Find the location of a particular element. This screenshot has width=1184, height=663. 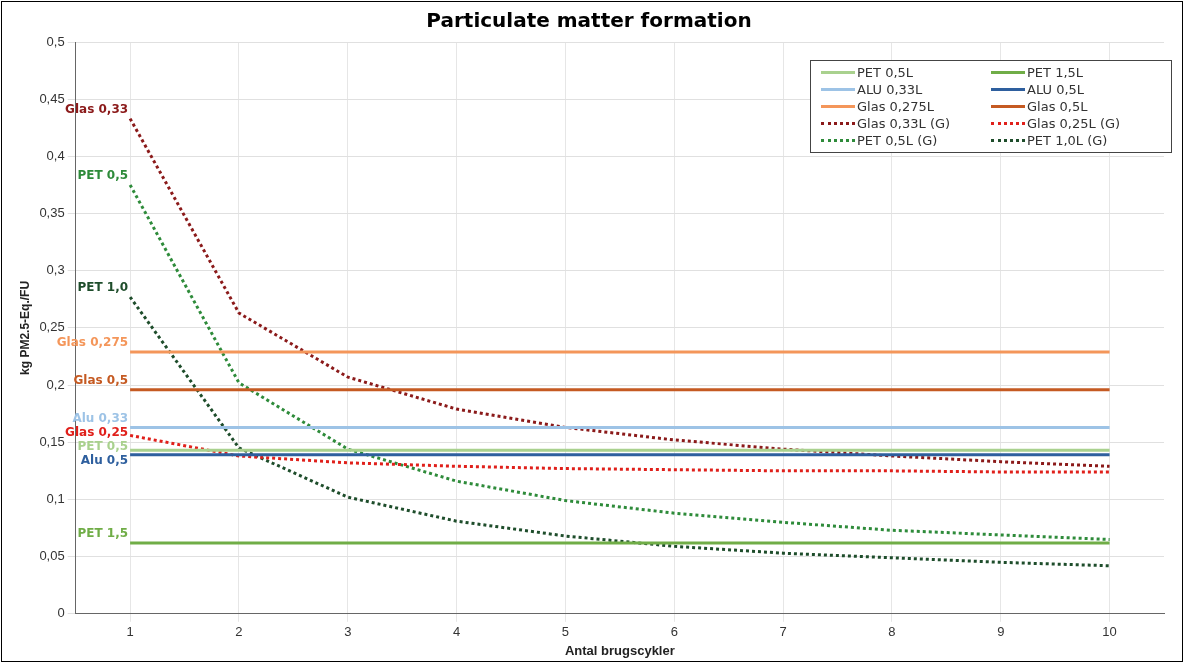

y-tick-label: 0,25 is located at coordinates (52, 327).